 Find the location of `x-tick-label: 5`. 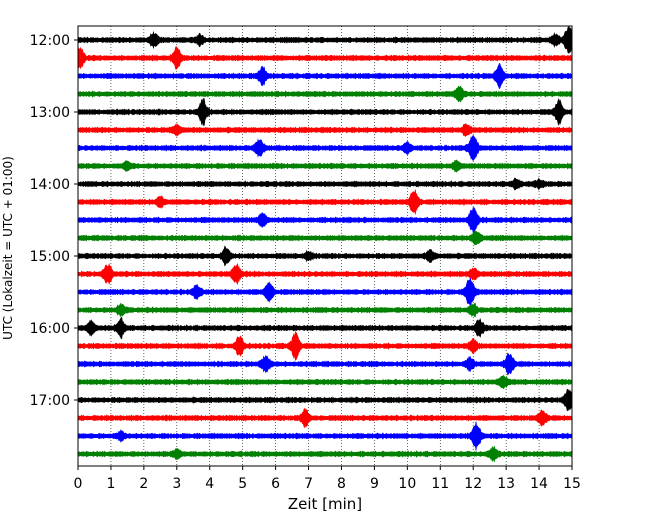

x-tick-label: 5 is located at coordinates (242, 484).